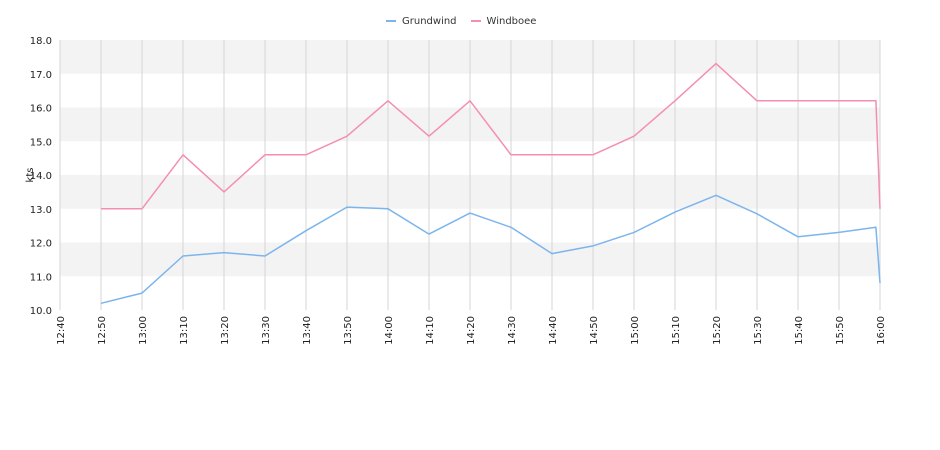 This screenshot has height=450, width=940. What do you see at coordinates (881, 330) in the screenshot?
I see `x-tick-label: 16:00` at bounding box center [881, 330].